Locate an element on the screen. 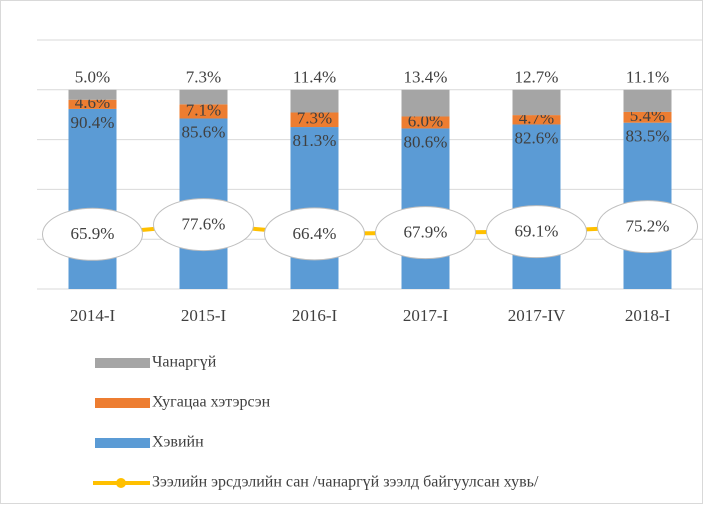  data-label: 77.6% is located at coordinates (204, 223).